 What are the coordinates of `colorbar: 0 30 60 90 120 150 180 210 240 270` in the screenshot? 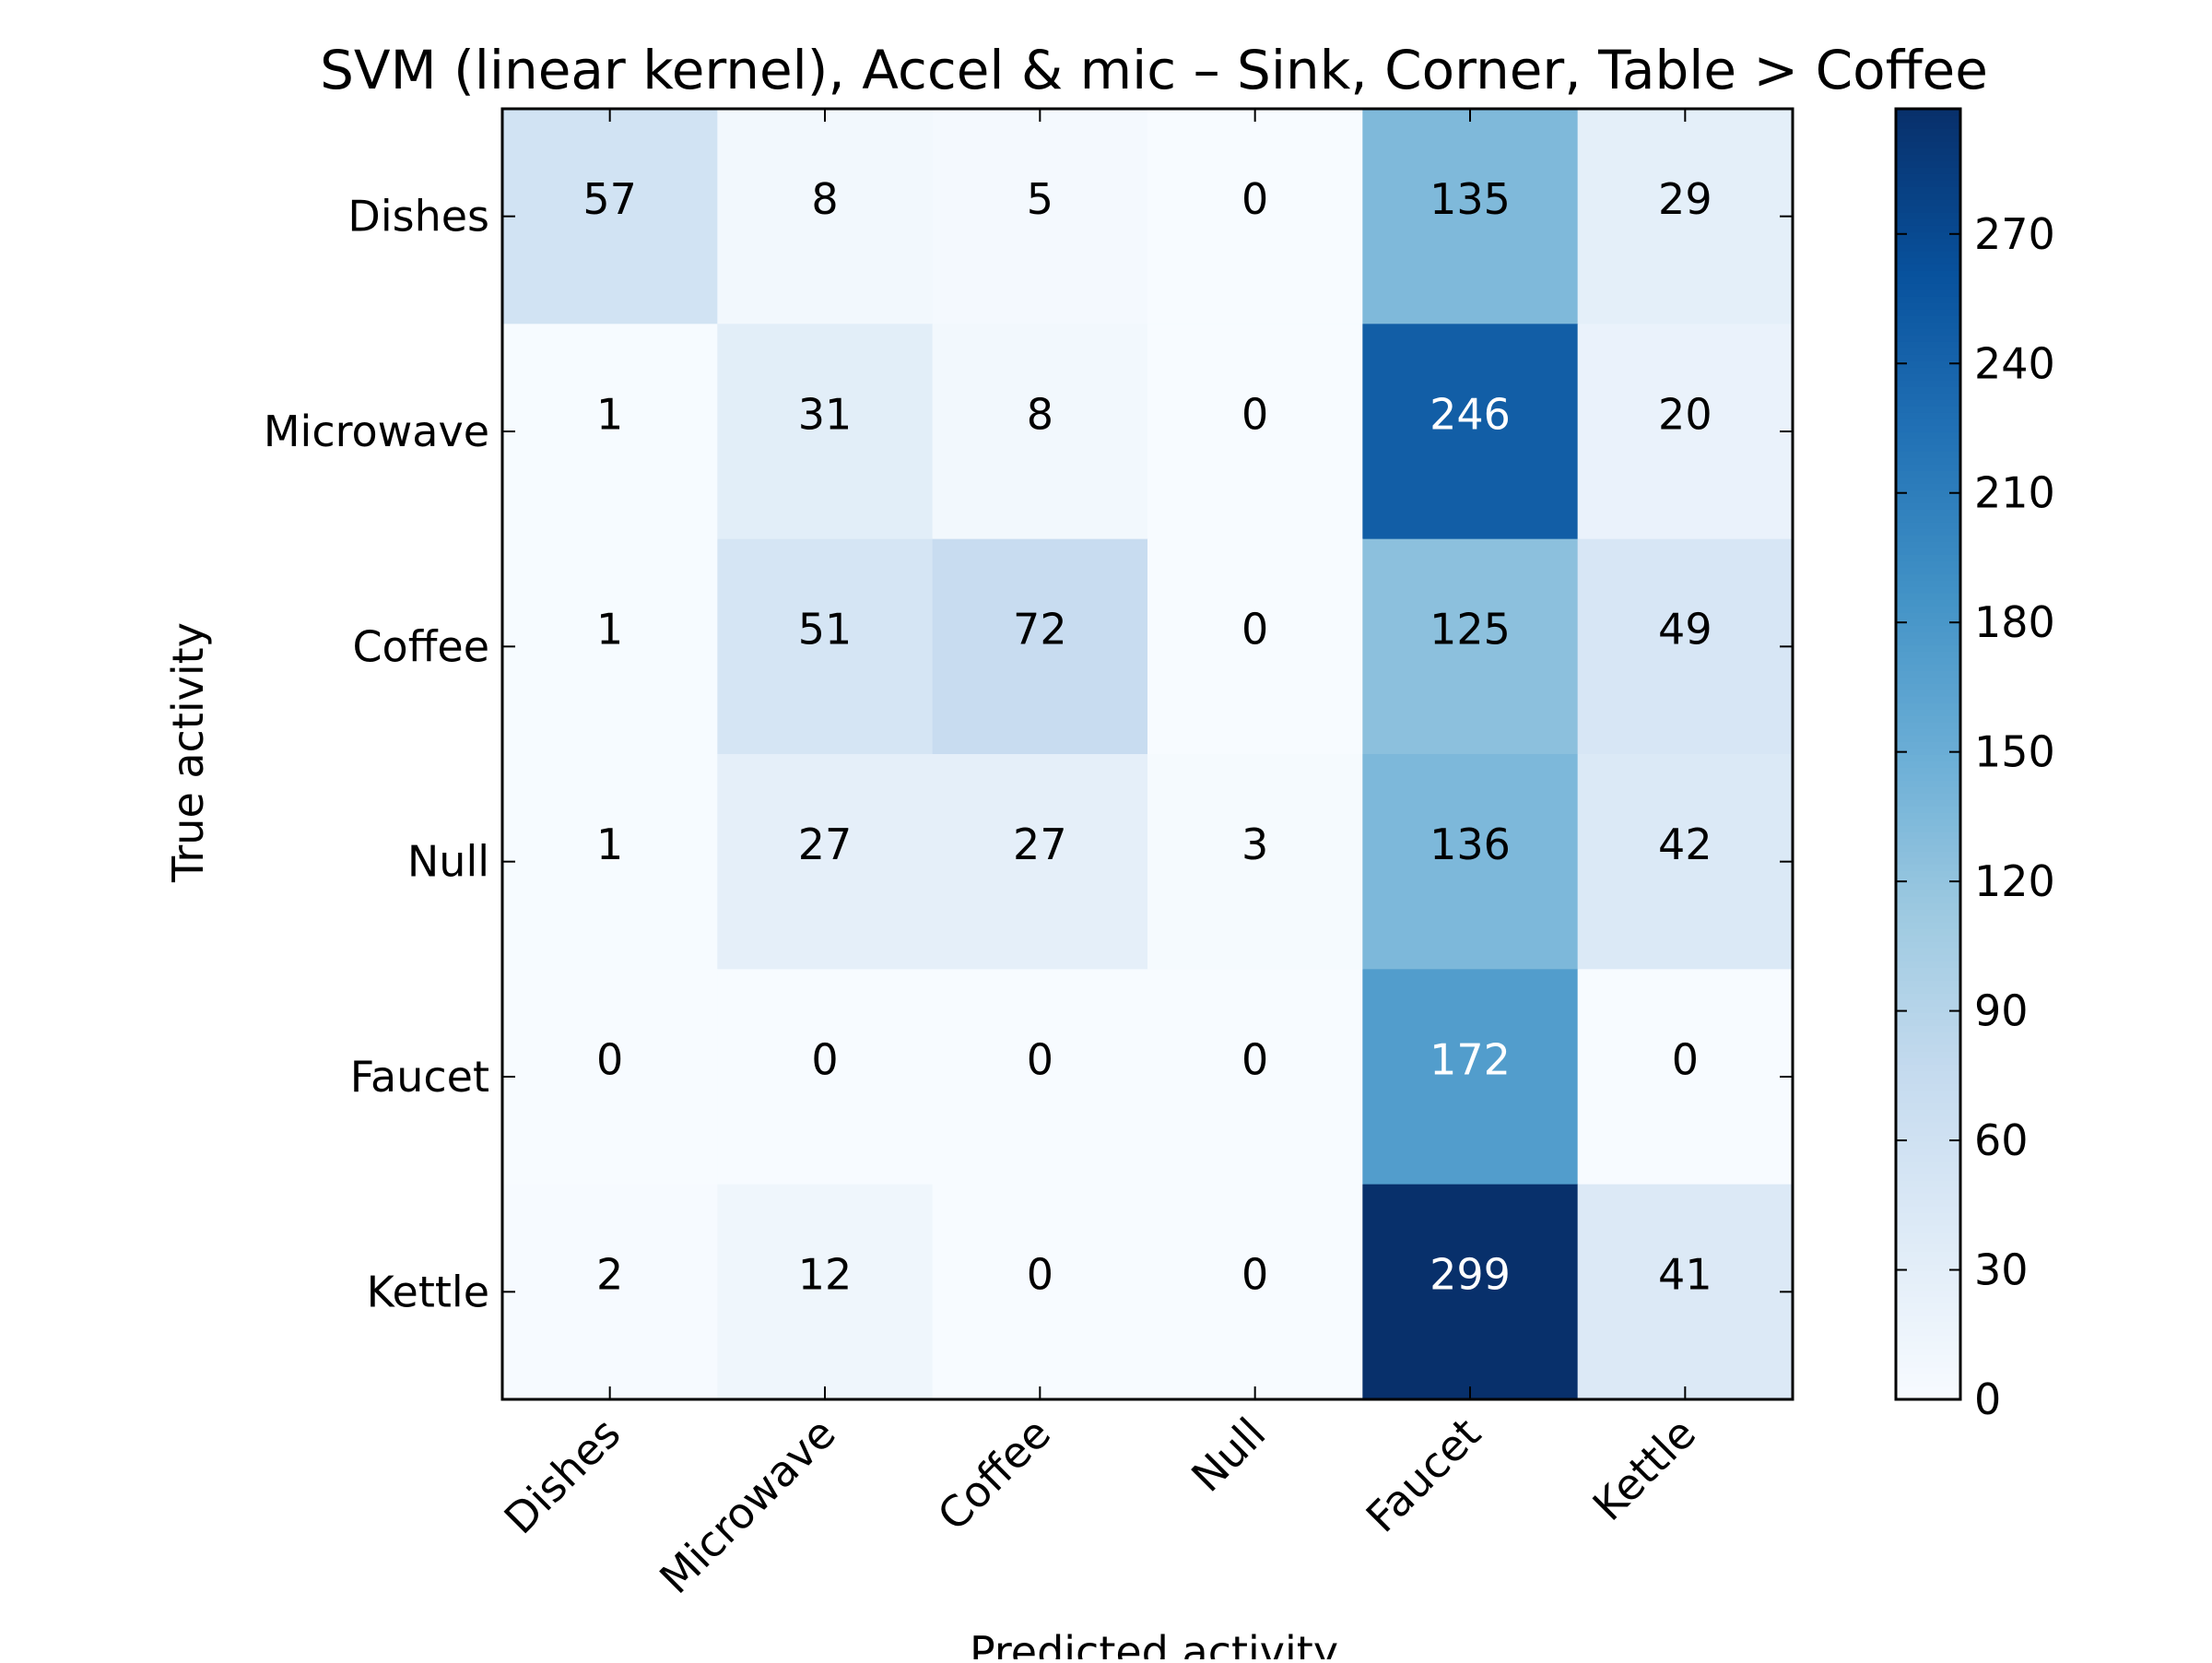 It's located at (1974, 765).